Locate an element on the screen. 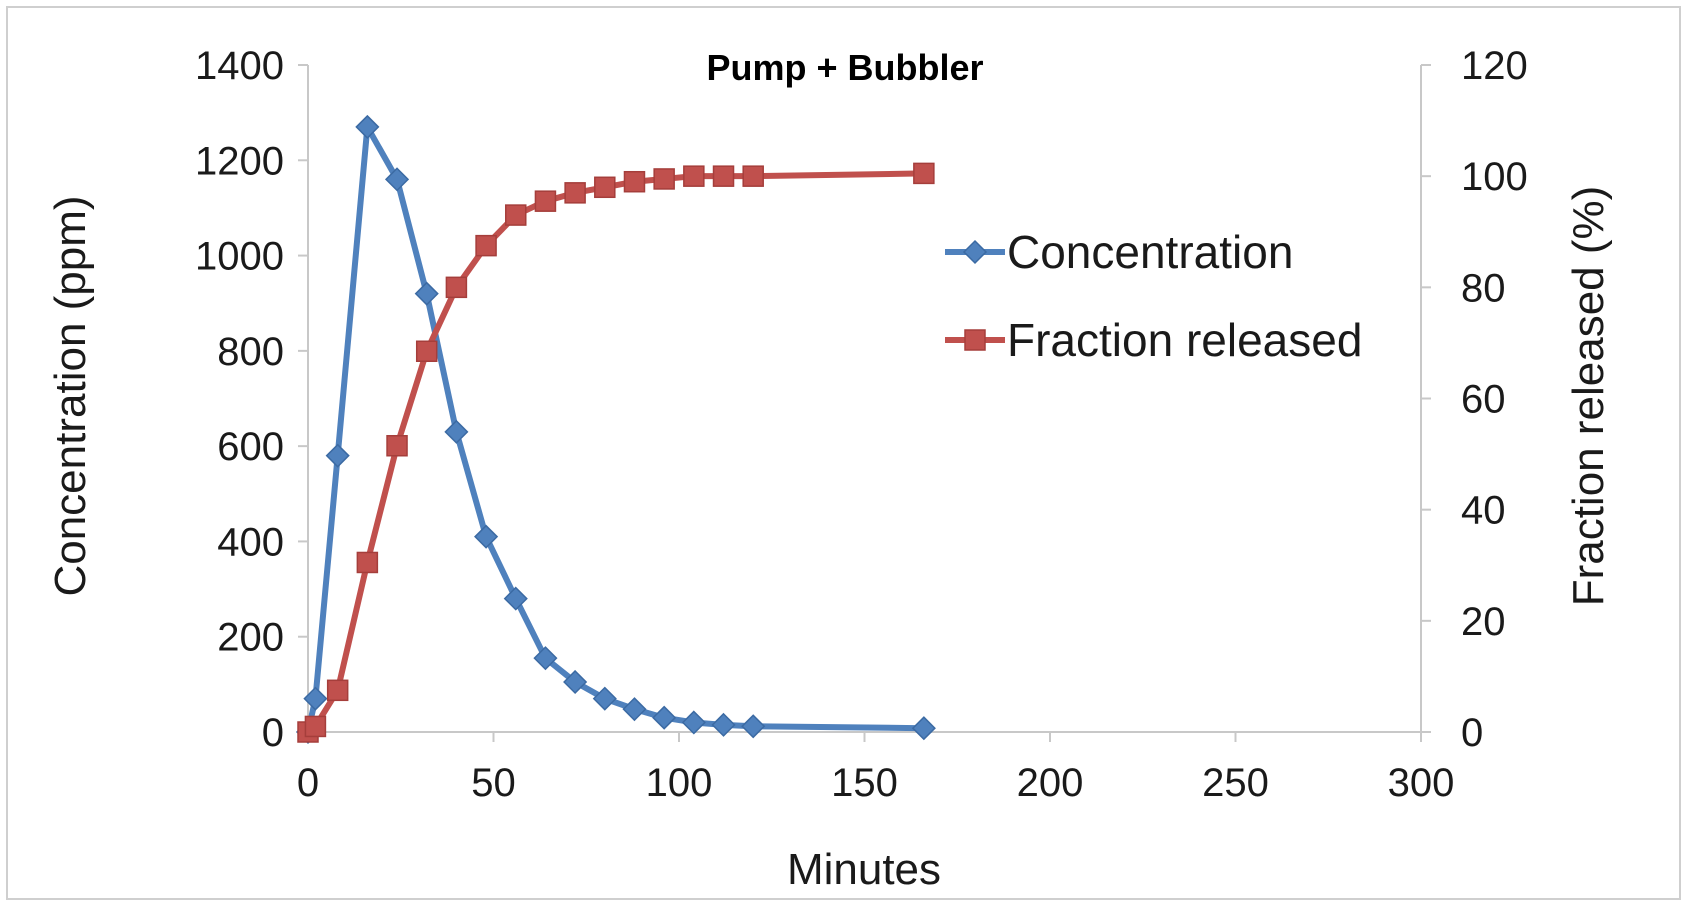 This screenshot has height=906, width=1689. legend: Concentration Fraction released is located at coordinates (1153, 296).